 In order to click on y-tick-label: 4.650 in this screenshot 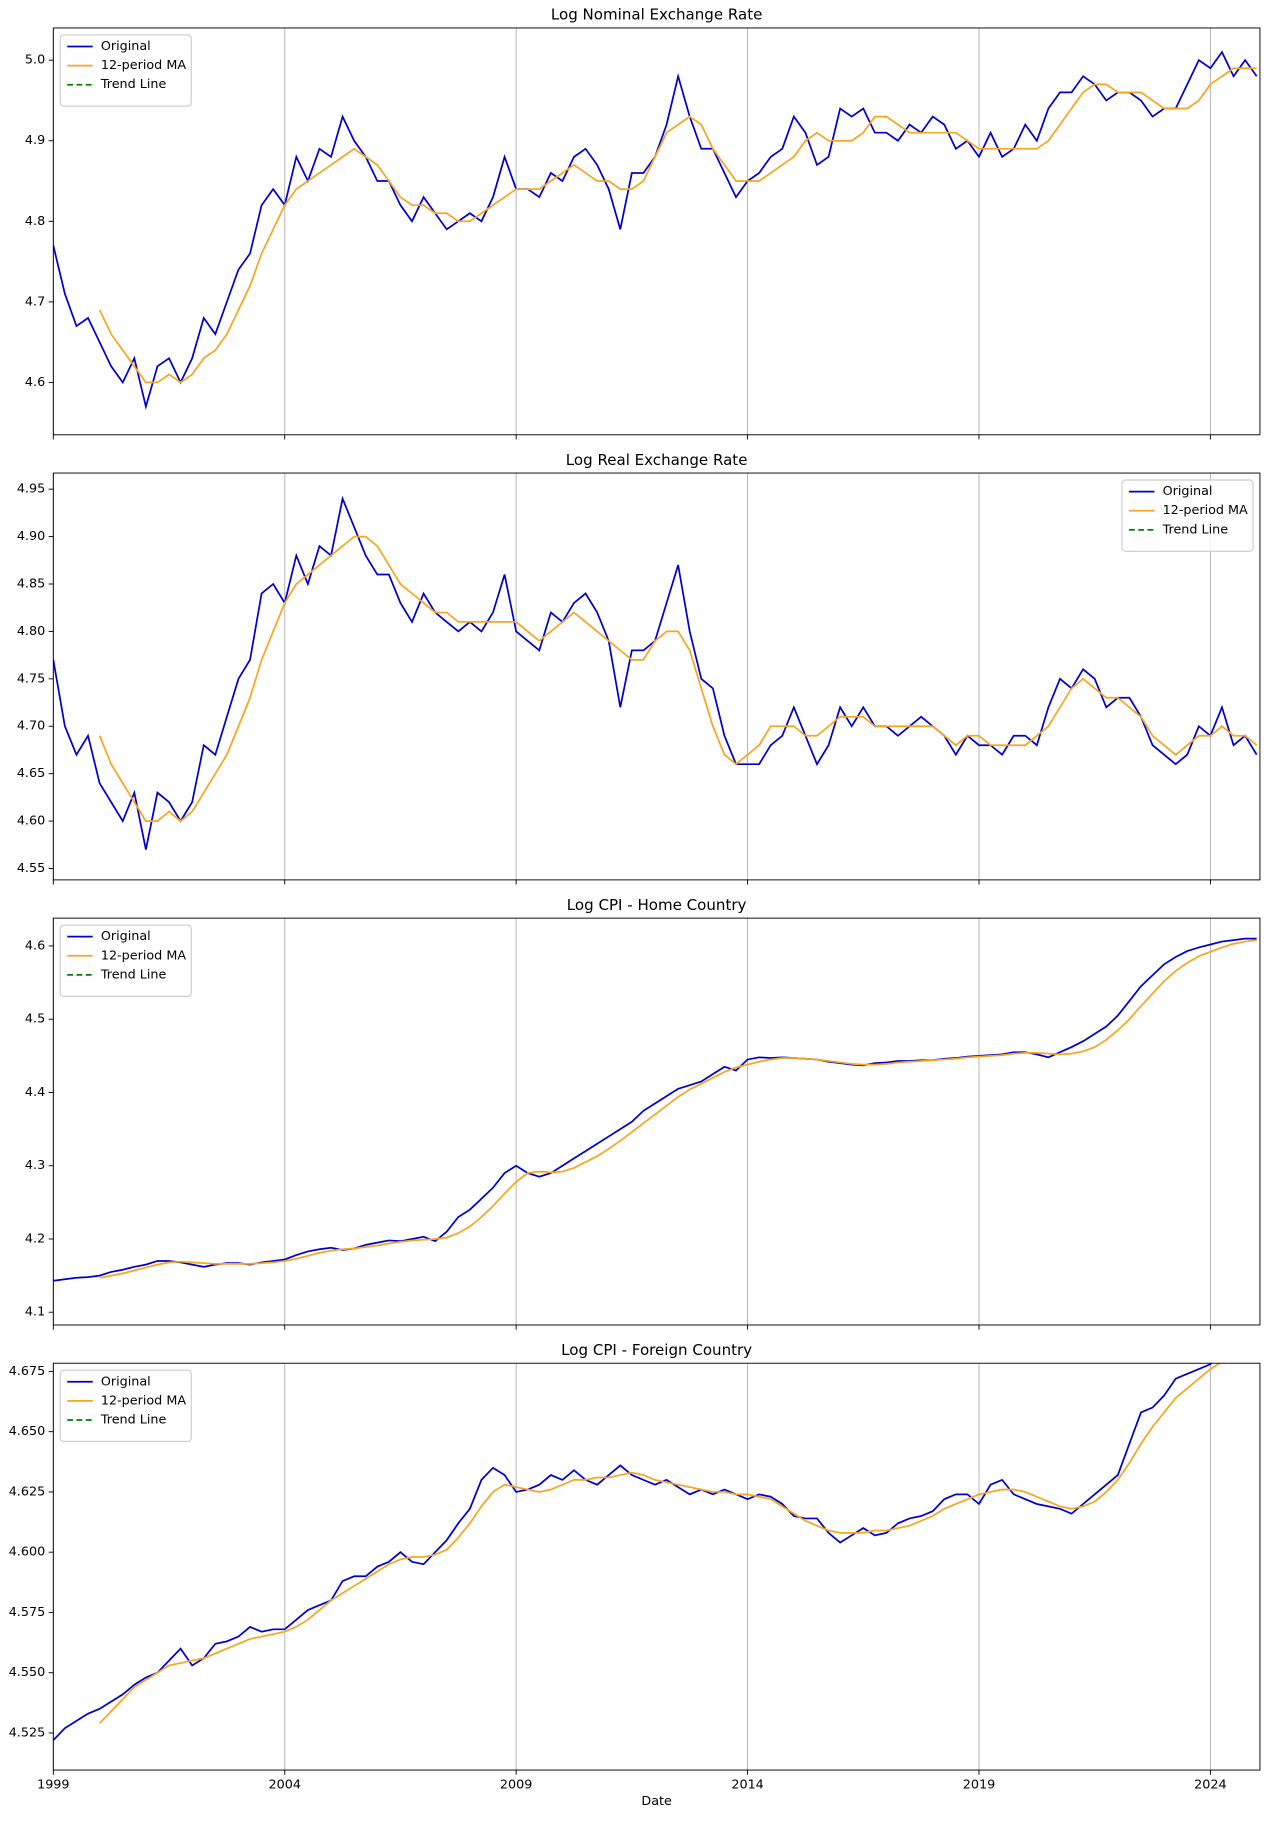, I will do `click(27, 1431)`.